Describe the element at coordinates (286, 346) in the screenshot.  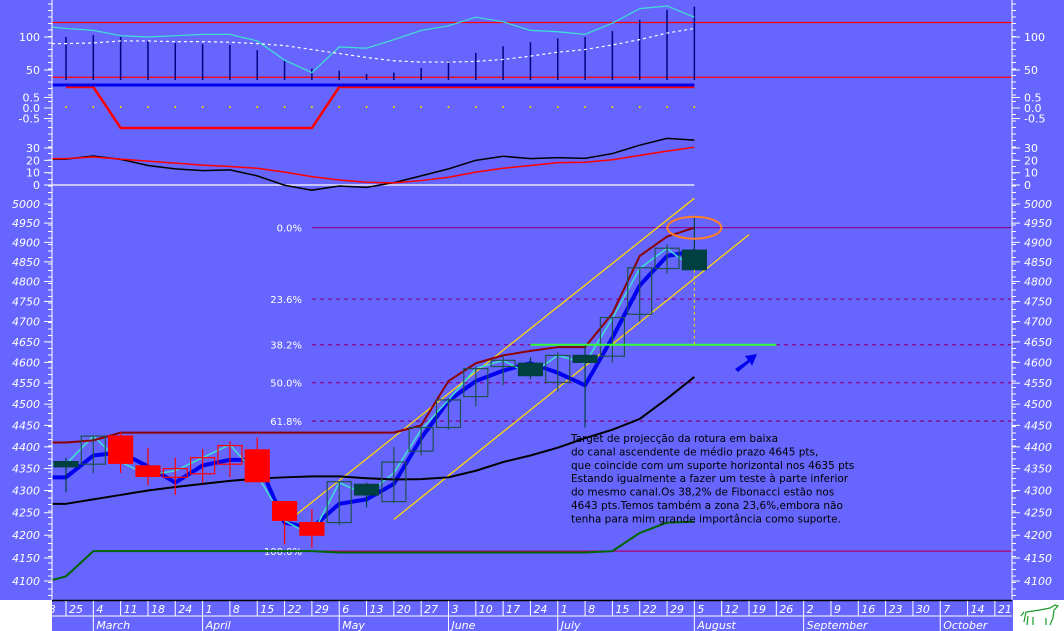
I see `fibonacci-label: 38.2%` at that location.